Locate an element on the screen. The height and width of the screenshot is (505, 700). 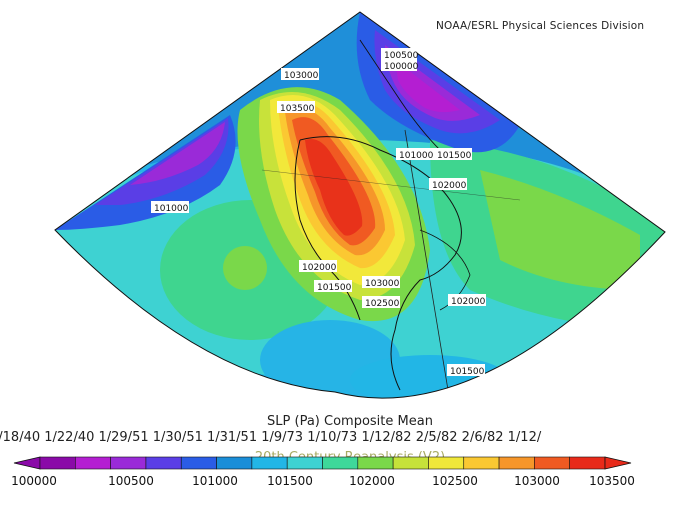
colorbar-label: 100500 is located at coordinates (131, 481).